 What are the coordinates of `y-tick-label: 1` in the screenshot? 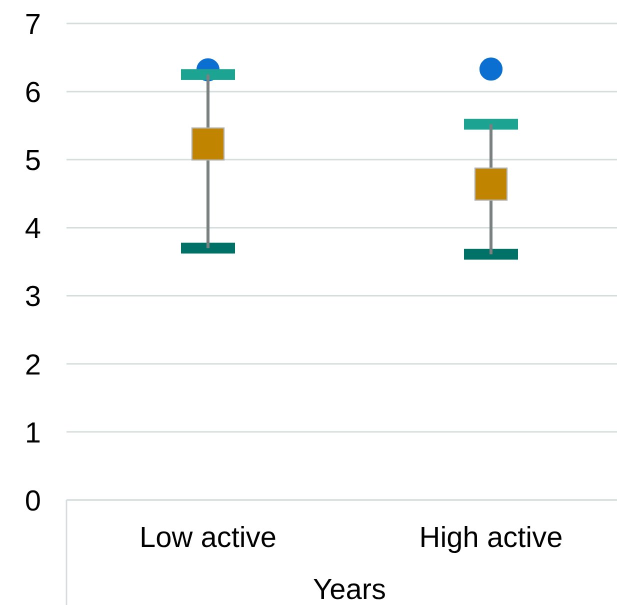 It's located at (32, 433).